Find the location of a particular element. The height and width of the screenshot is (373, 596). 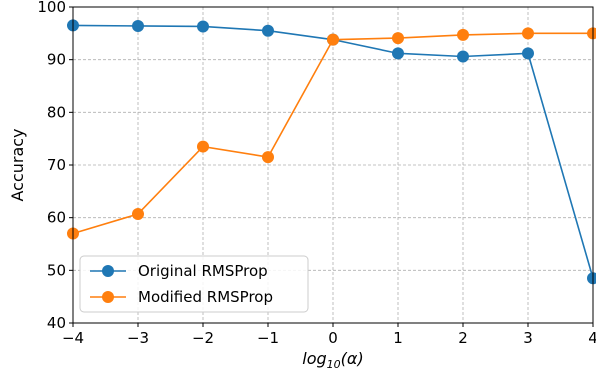

y-tick-label: 100 is located at coordinates (51, 8).